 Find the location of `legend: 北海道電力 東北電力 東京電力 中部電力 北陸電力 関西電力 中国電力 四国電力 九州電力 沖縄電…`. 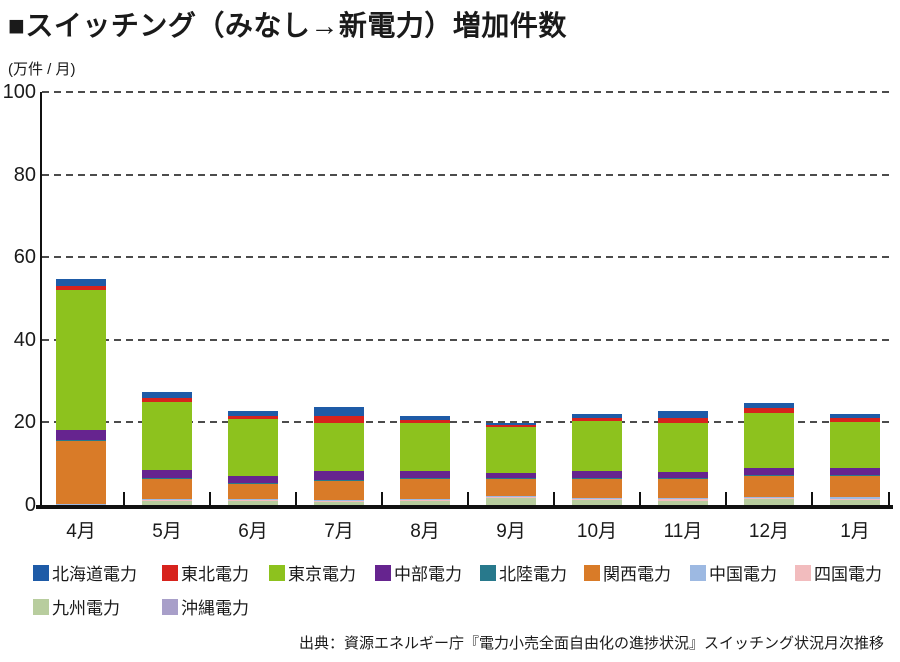

legend: 北海道電力 東北電力 東京電力 中部電力 北陸電力 関西電力 中国電力 四国電力 九州電力 沖縄電… is located at coordinates (457, 589).